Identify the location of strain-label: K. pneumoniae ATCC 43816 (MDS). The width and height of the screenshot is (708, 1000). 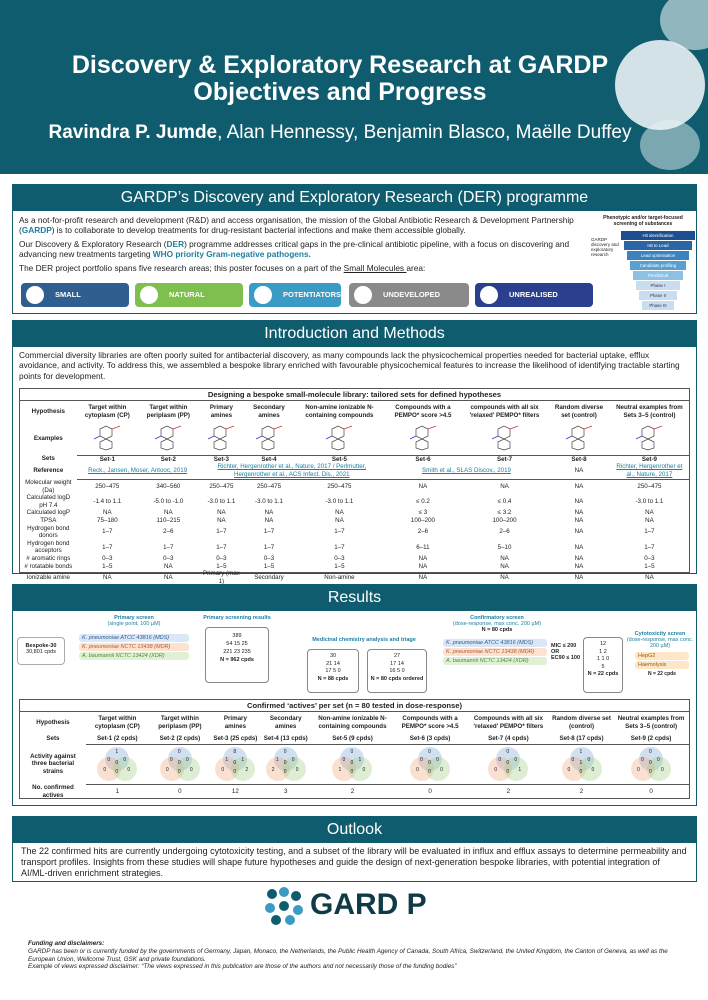
(495, 643).